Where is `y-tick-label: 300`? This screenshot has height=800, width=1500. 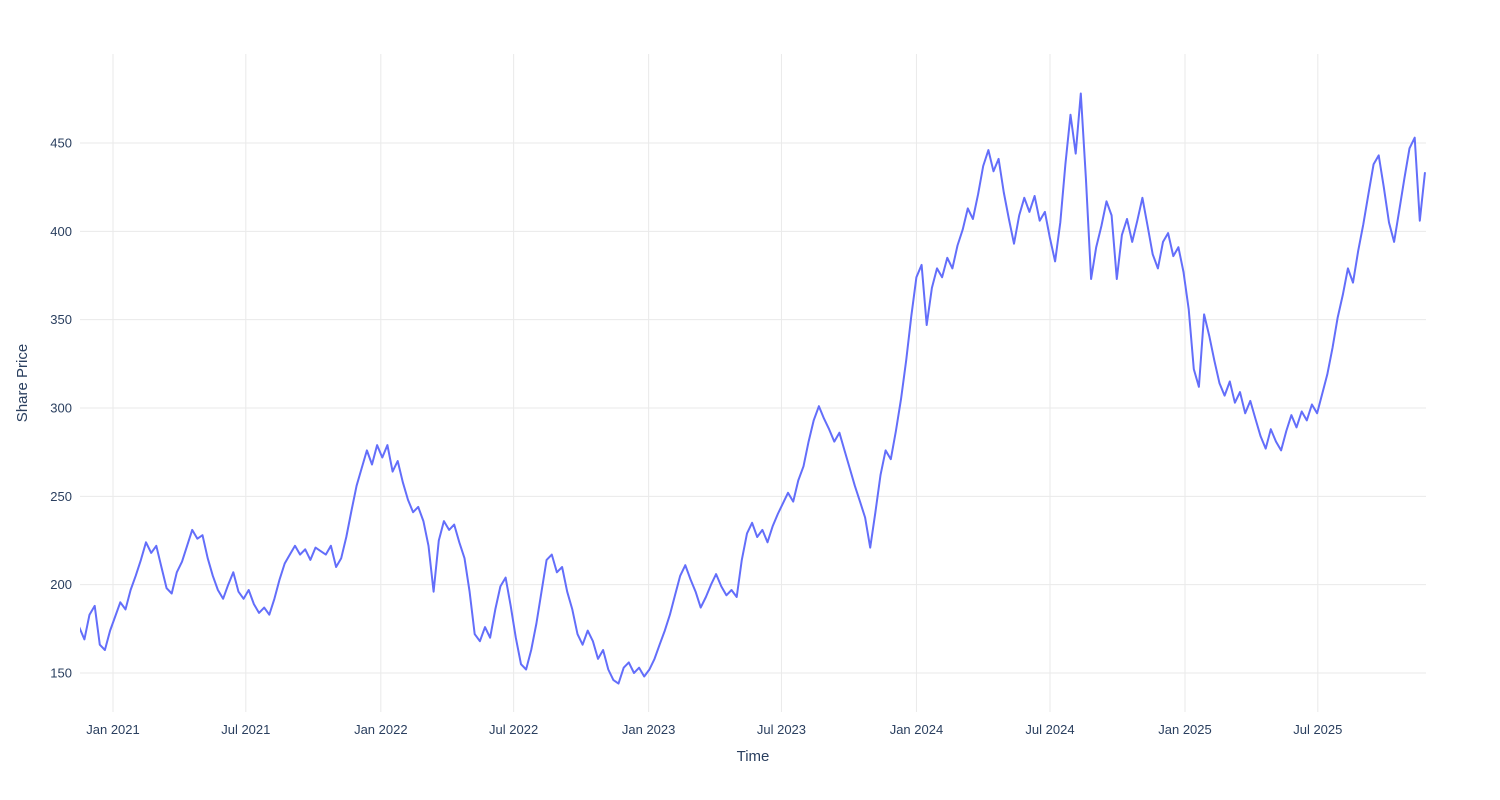 y-tick-label: 300 is located at coordinates (61, 408).